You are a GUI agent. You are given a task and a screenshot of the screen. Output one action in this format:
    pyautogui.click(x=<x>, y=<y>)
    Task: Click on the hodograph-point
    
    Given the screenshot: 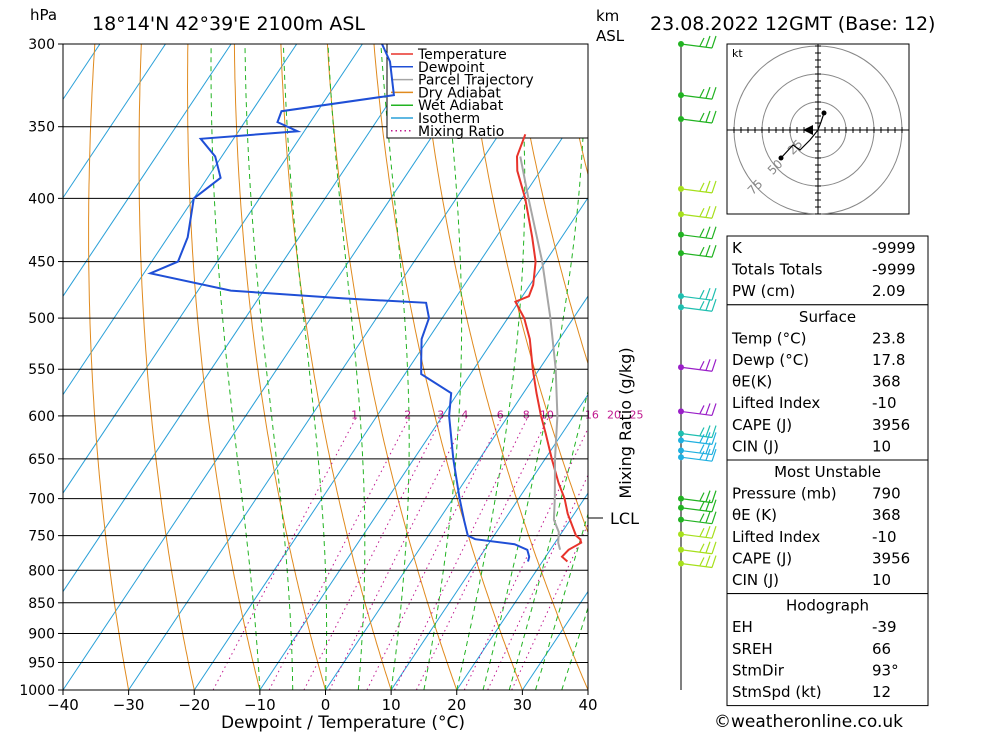 What is the action you would take?
    pyautogui.click(x=781, y=158)
    